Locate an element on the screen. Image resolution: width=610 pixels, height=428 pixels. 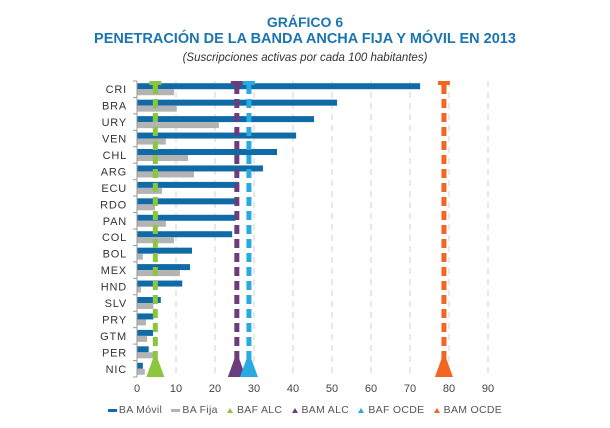
legend-item-bam-alc: BAM ALC is located at coordinates (320, 410).